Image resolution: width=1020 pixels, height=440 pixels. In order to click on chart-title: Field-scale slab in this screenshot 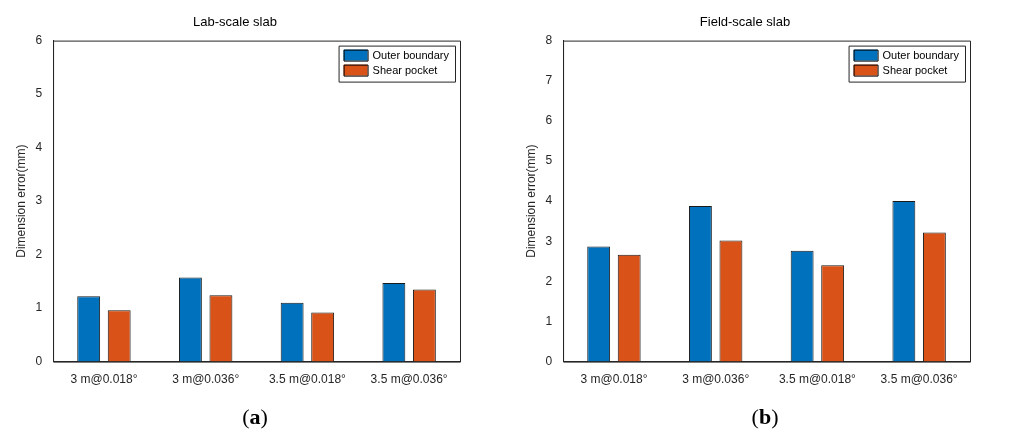, I will do `click(745, 22)`.